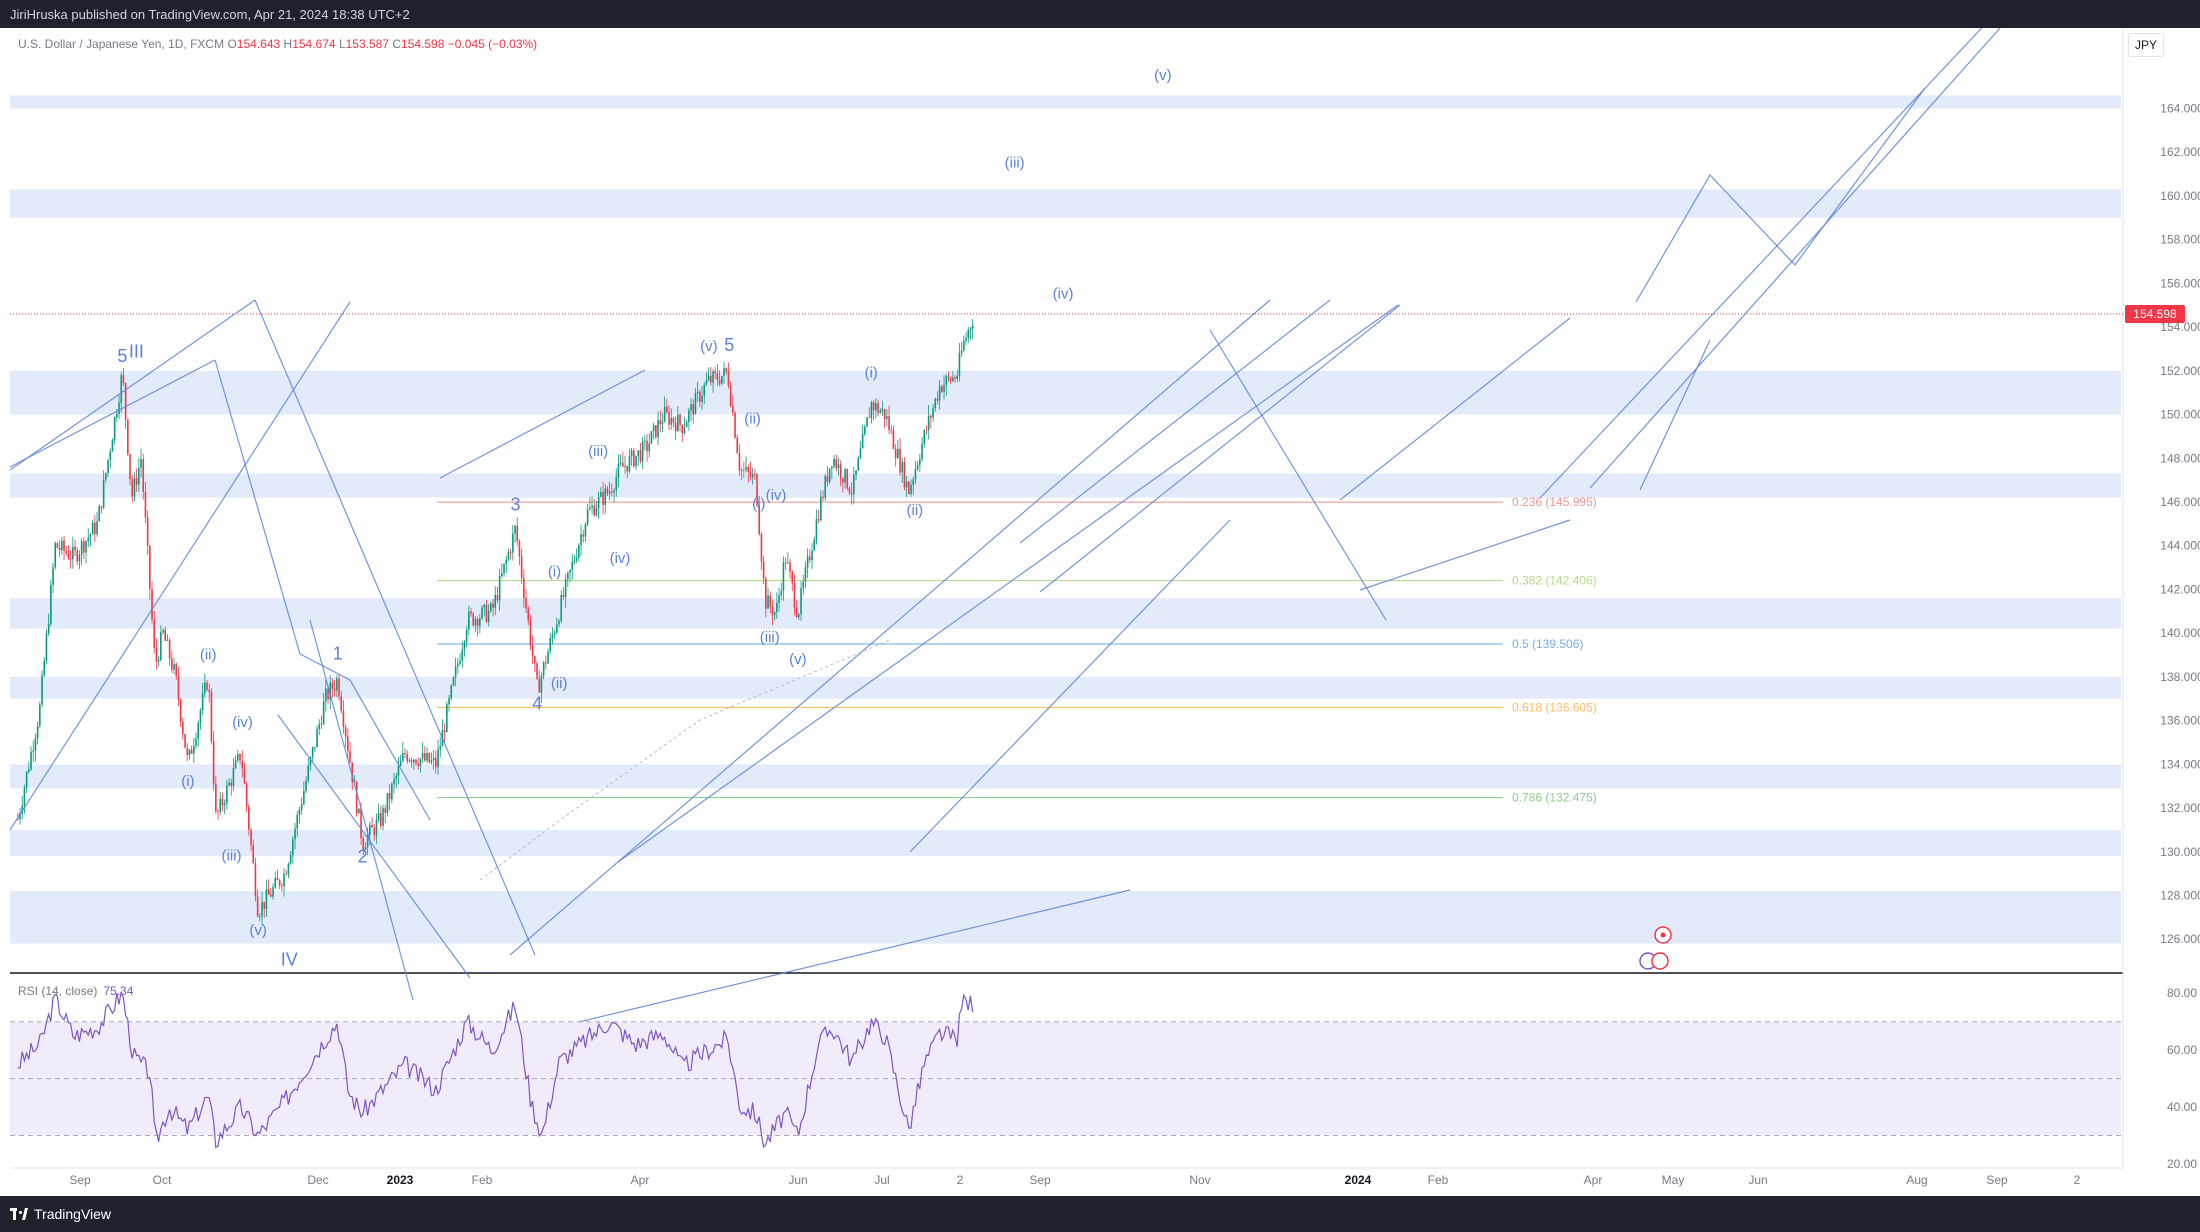 The height and width of the screenshot is (1232, 2200). I want to click on currency-button: JPY, so click(2146, 45).